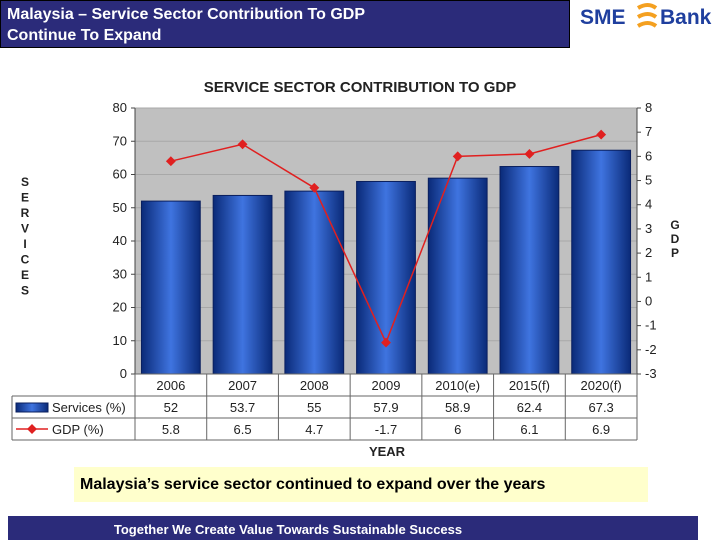 The image size is (720, 540). Describe the element at coordinates (647, 15) in the screenshot. I see `logo-mark-icon` at that location.